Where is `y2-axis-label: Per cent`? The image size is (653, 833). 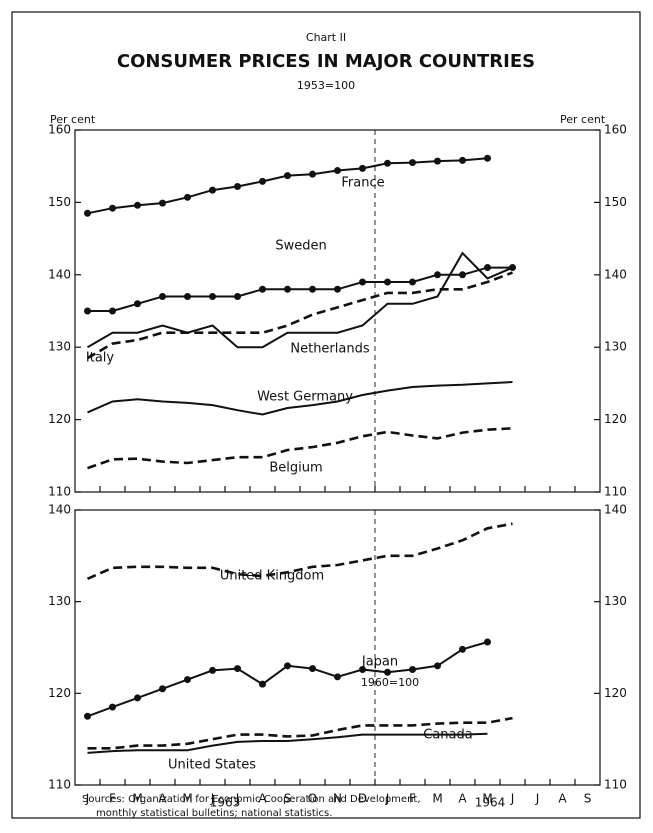
y2-axis-label: Per cent is located at coordinates (583, 119).